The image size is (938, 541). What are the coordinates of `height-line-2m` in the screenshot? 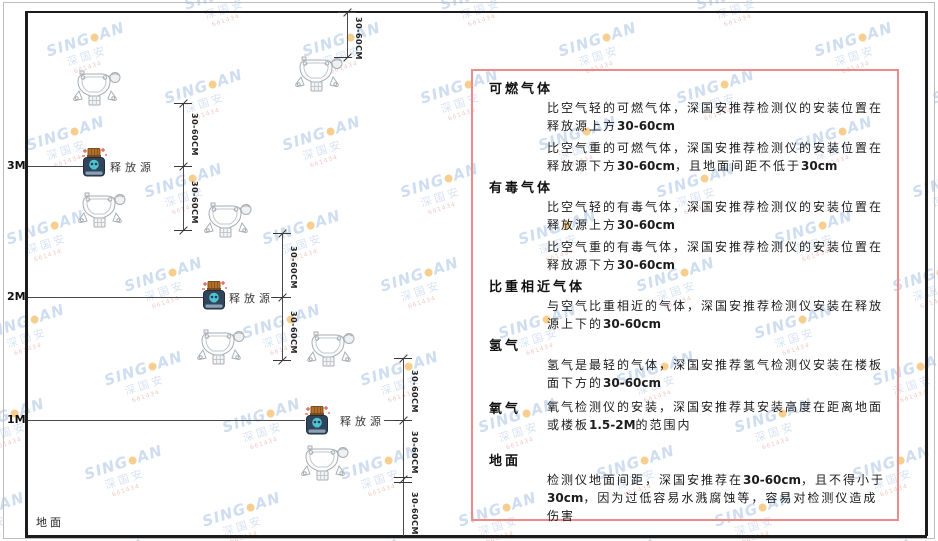 It's located at (115, 297).